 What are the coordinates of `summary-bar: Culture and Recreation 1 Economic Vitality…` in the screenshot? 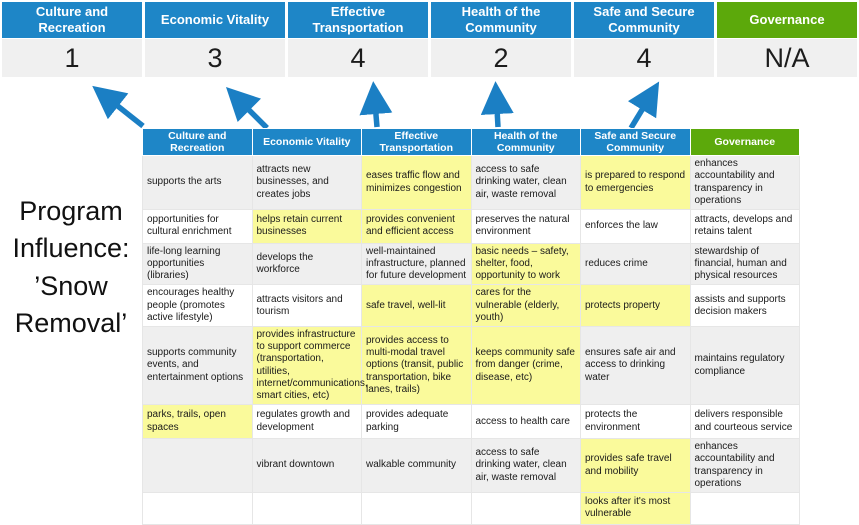 It's located at (429, 39).